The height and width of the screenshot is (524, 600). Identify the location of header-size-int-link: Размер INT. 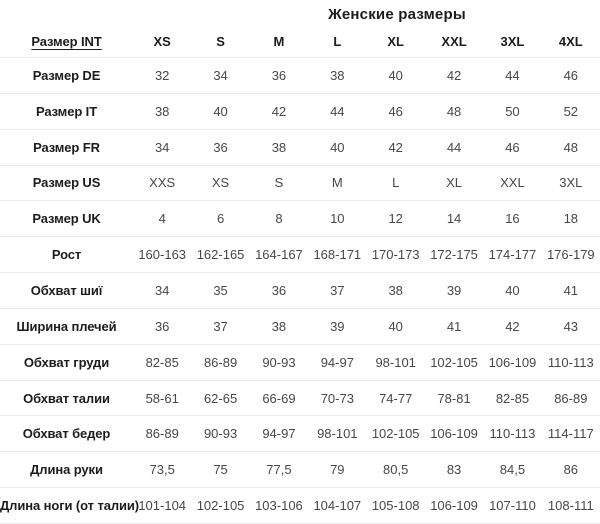
(66, 41).